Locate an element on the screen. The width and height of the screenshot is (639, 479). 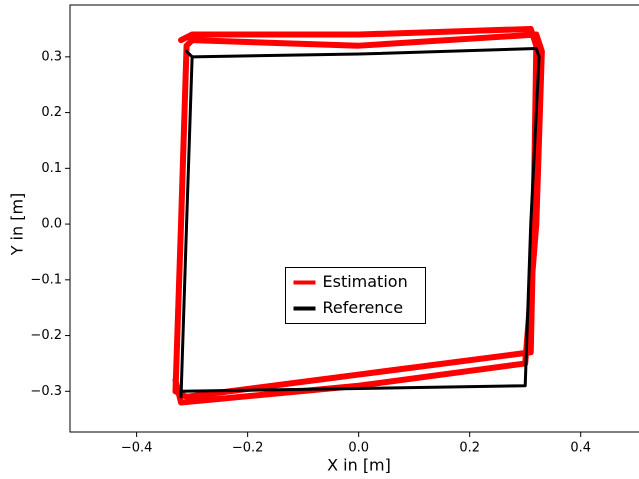
y-tick-label: 0.2 is located at coordinates (51, 112).